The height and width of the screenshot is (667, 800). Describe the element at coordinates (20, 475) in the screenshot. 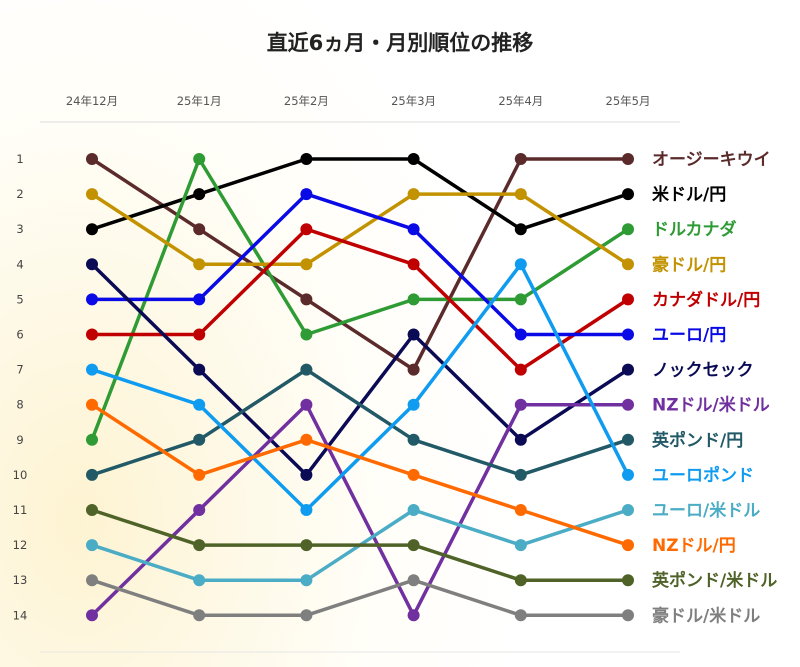

I see `y-tick-label: 10` at that location.